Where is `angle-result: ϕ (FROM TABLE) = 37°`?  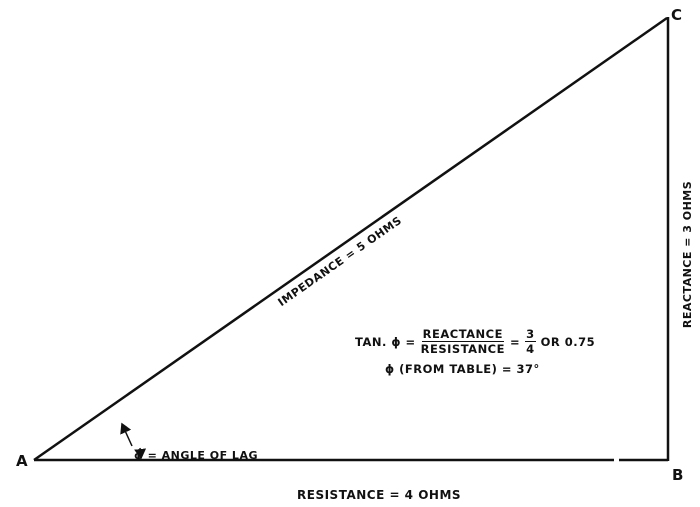
angle-result: ϕ (FROM TABLE) = 37° is located at coordinates (462, 369).